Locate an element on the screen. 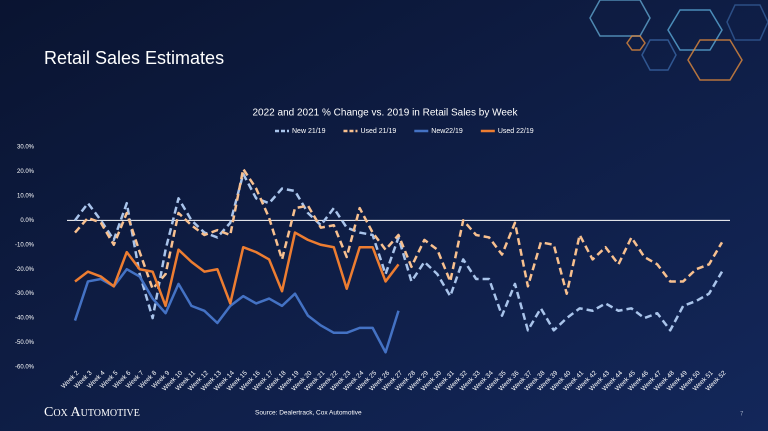 Image resolution: width=768 pixels, height=431 pixels. y-tick-label: 30.0% is located at coordinates (26, 148).